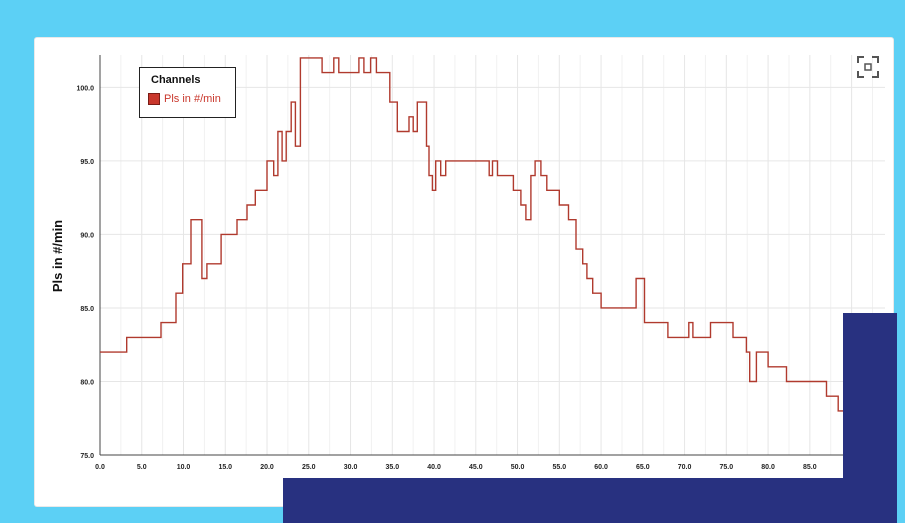 The width and height of the screenshot is (905, 523). I want to click on x-tick-label: 60.0, so click(601, 467).